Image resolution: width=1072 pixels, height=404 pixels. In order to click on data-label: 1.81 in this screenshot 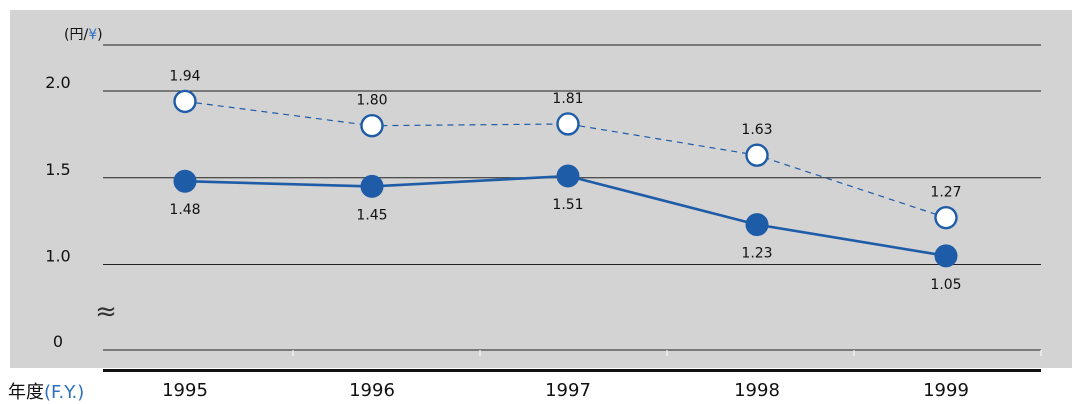, I will do `click(567, 99)`.